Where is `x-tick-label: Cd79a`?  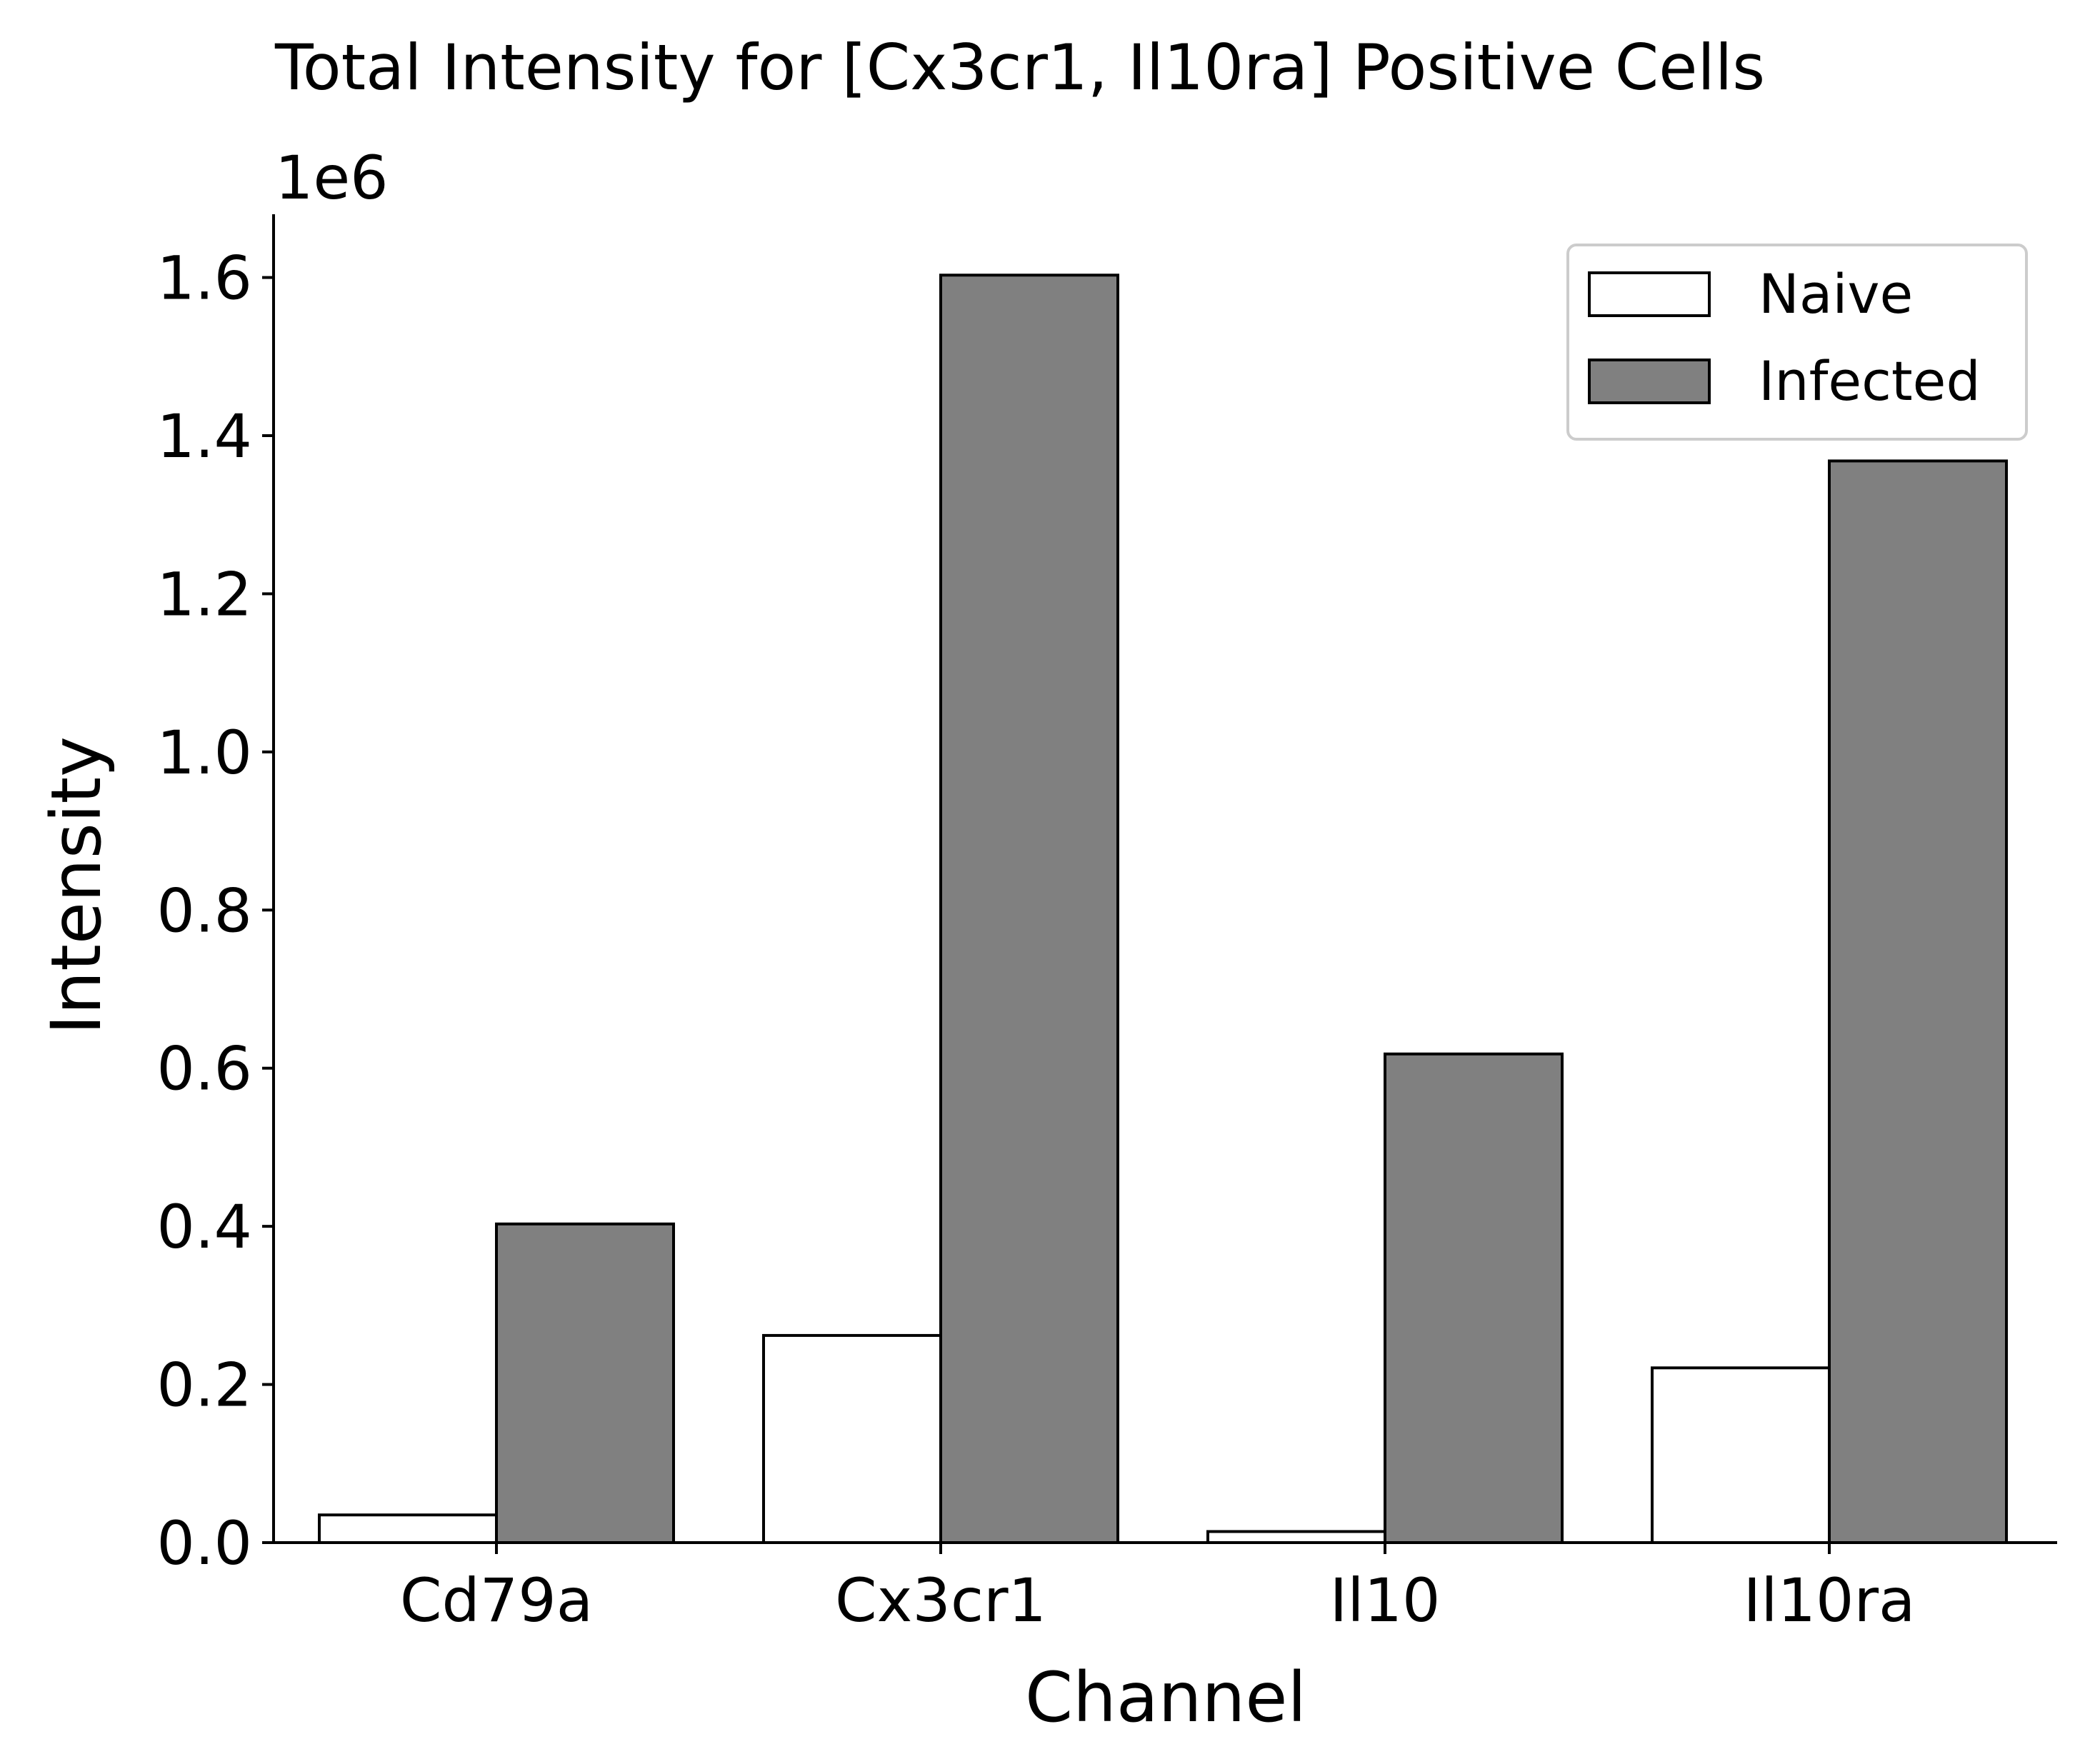 x-tick-label: Cd79a is located at coordinates (496, 1600).